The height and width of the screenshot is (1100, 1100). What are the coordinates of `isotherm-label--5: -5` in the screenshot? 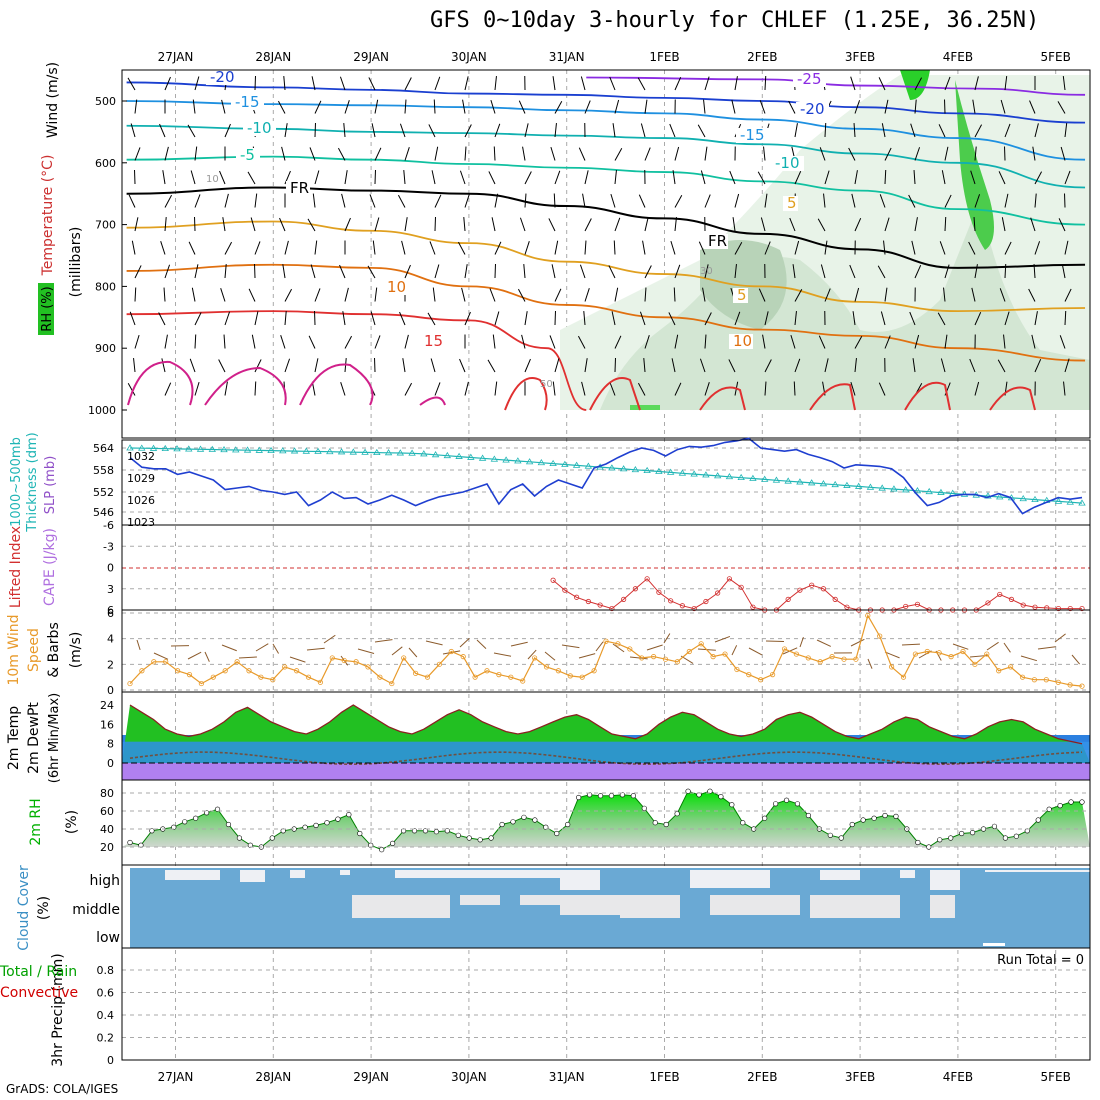 It's located at (247, 155).